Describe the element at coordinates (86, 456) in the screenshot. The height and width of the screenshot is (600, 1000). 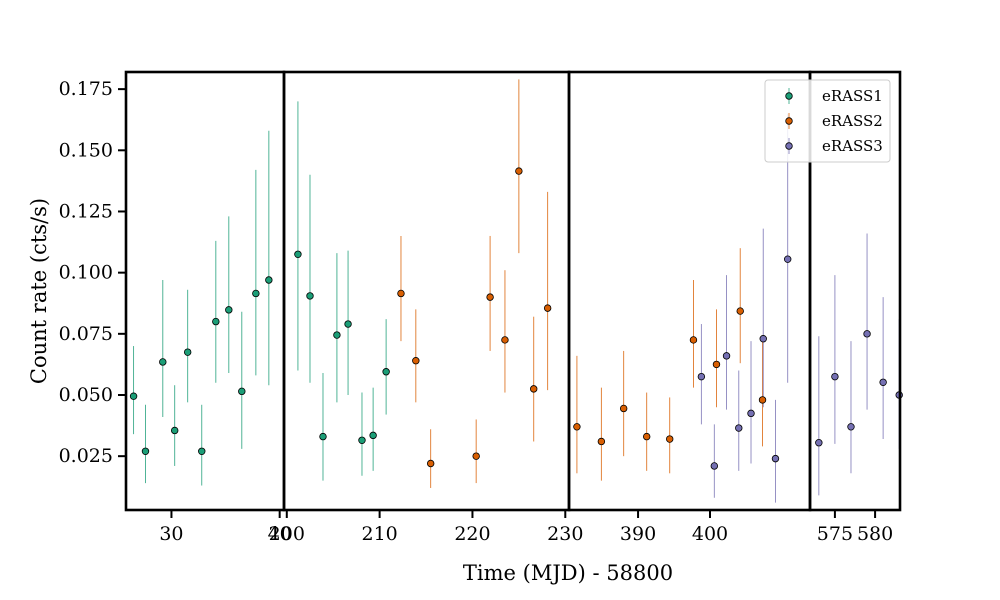
I see `y-tick-label-0: 0.025` at that location.